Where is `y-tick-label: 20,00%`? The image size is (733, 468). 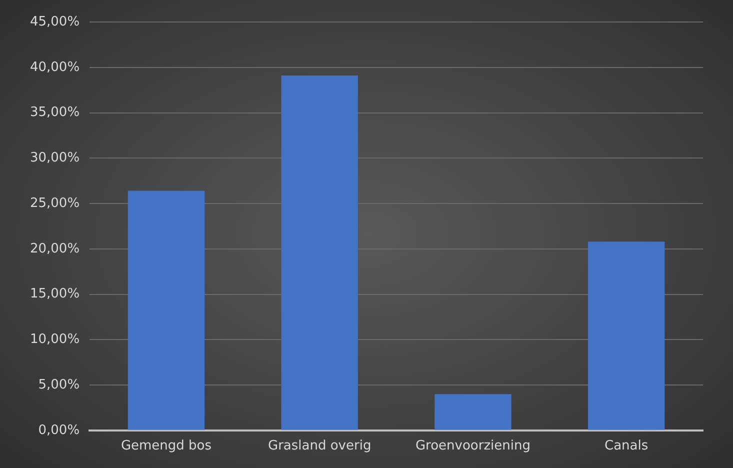
y-tick-label: 20,00% is located at coordinates (55, 248).